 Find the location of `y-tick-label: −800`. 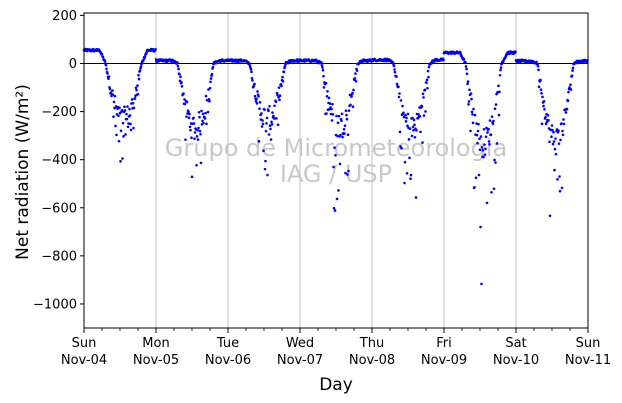

y-tick-label: −800 is located at coordinates (59, 256).